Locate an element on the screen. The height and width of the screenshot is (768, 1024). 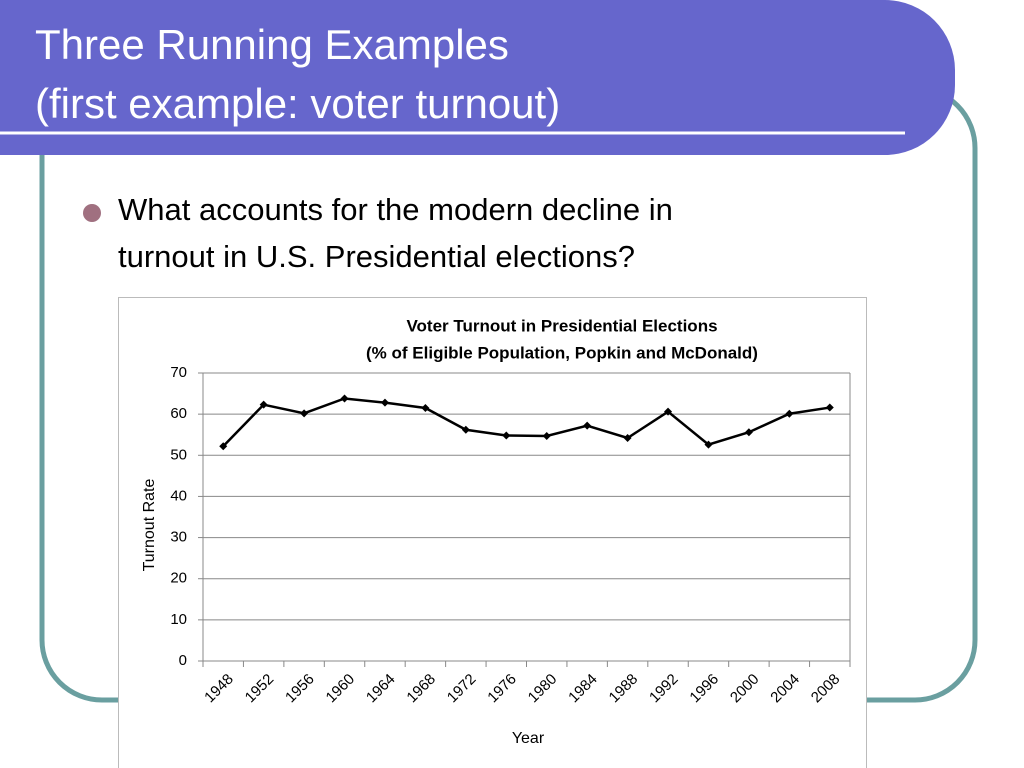
y-tick-label: 20 is located at coordinates (178, 578).